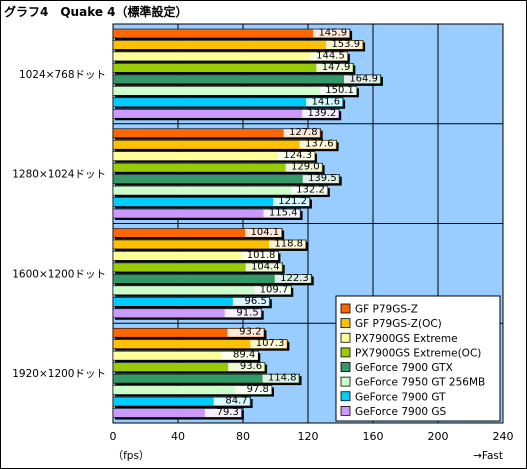 Image resolution: width=527 pixels, height=469 pixels. What do you see at coordinates (373, 436) in the screenshot?
I see `x-tick-label: 160` at bounding box center [373, 436].